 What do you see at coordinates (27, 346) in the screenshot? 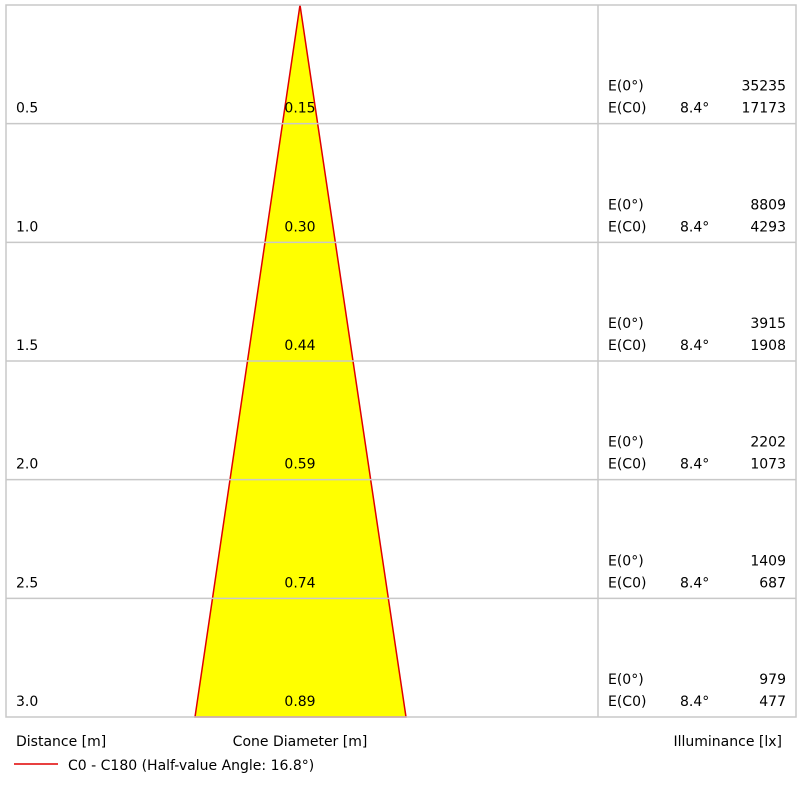
I see `distance: 1.5` at bounding box center [27, 346].